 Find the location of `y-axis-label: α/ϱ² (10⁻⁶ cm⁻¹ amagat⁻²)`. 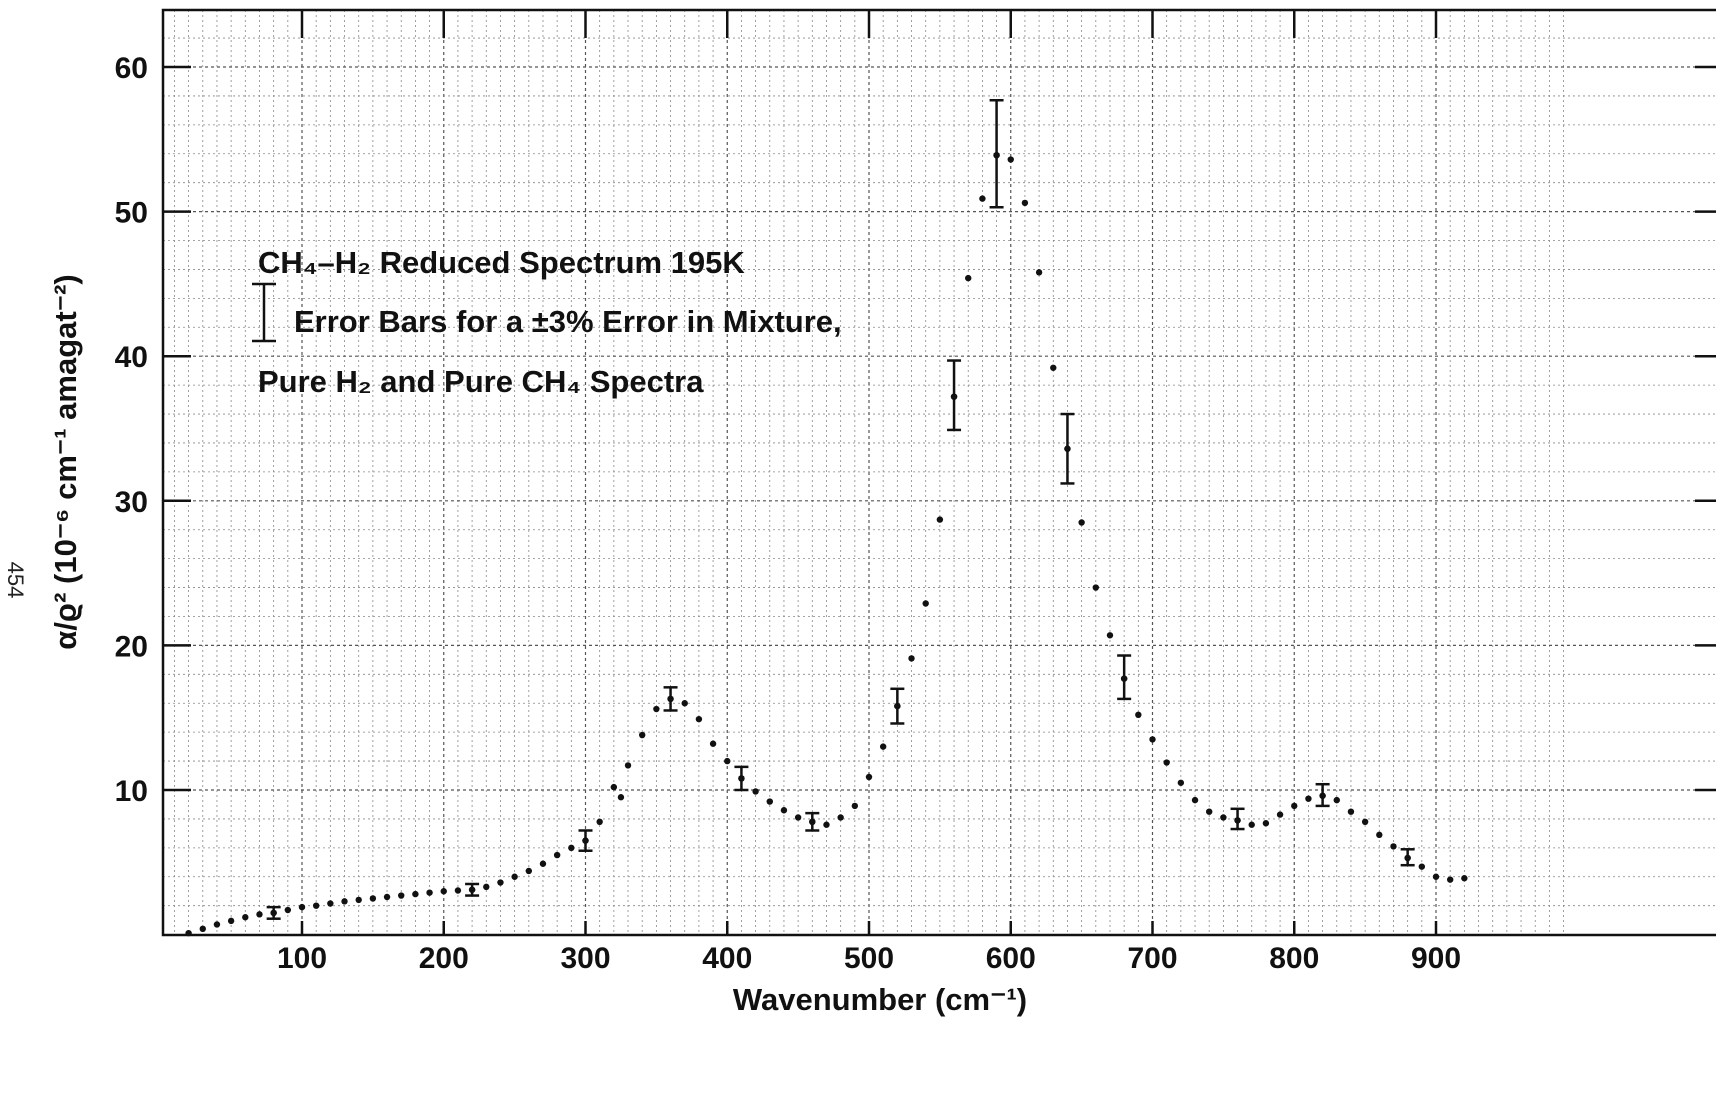

y-axis-label: α/ϱ² (10⁻⁶ cm⁻¹ amagat⁻²) is located at coordinates (65, 461).